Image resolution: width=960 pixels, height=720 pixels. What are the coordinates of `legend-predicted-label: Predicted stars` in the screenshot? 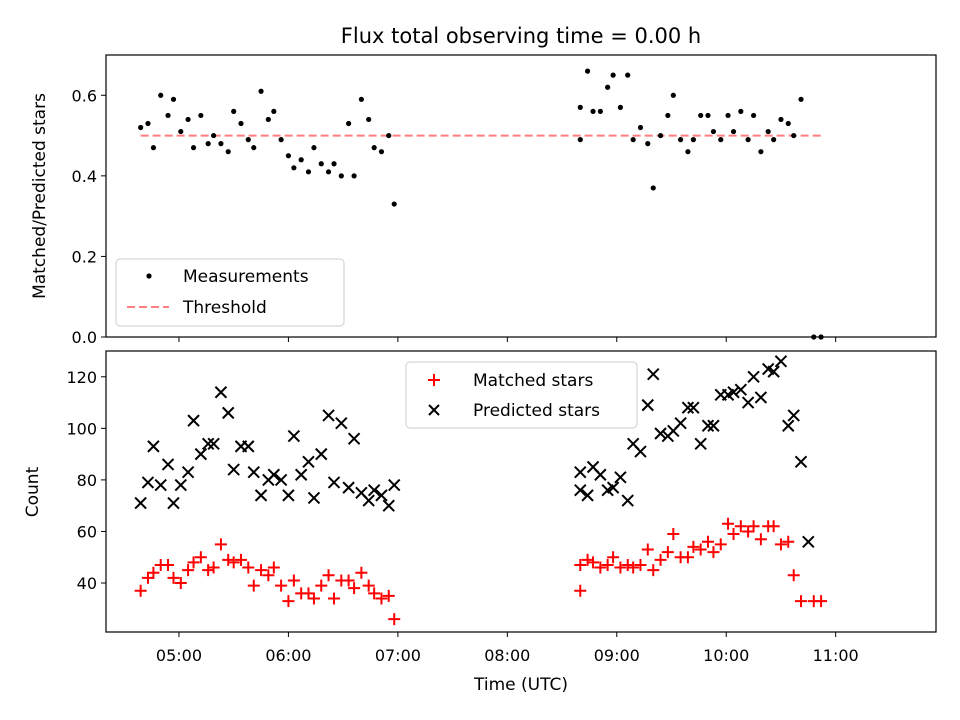 It's located at (536, 411).